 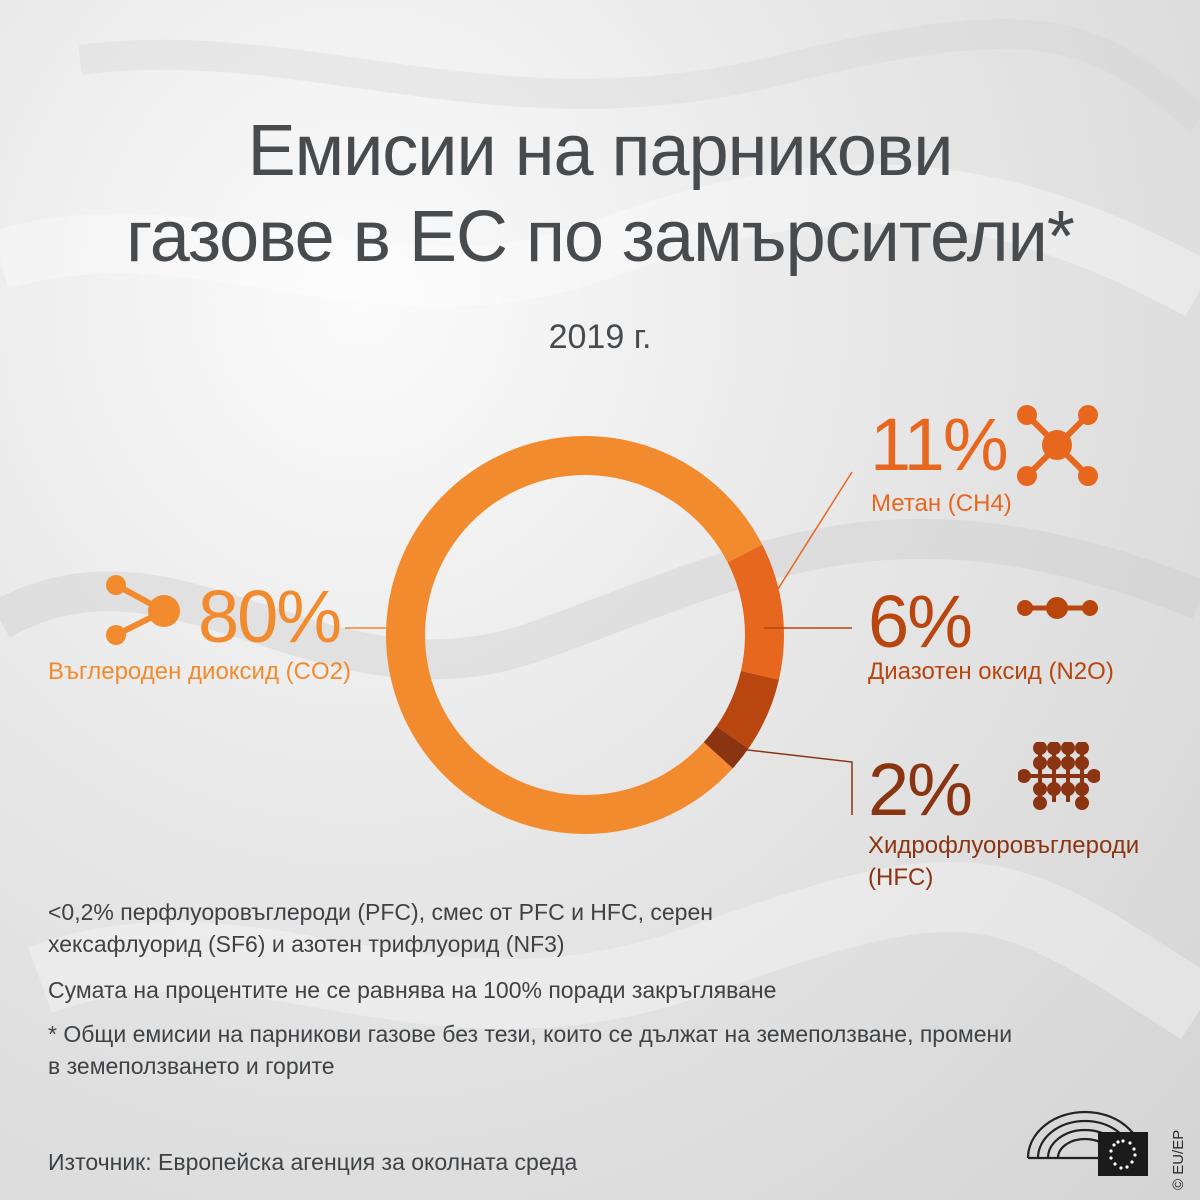 I want to click on donut-slice-ch4, so click(x=755, y=612).